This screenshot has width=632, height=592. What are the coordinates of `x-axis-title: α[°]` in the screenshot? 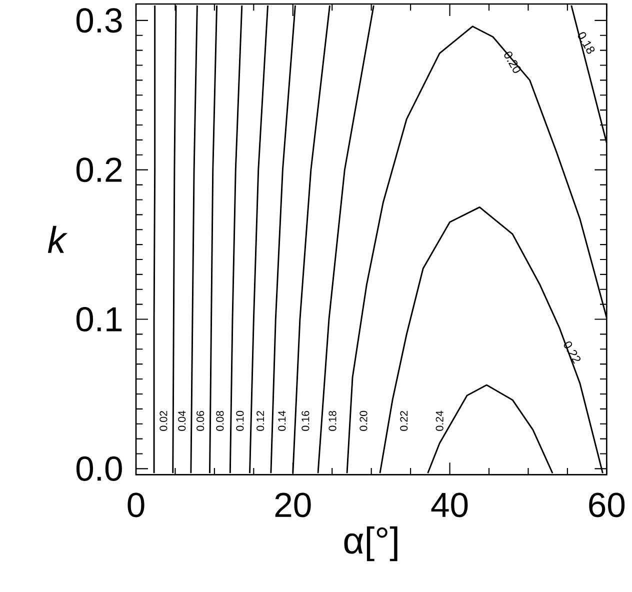 It's located at (371, 544).